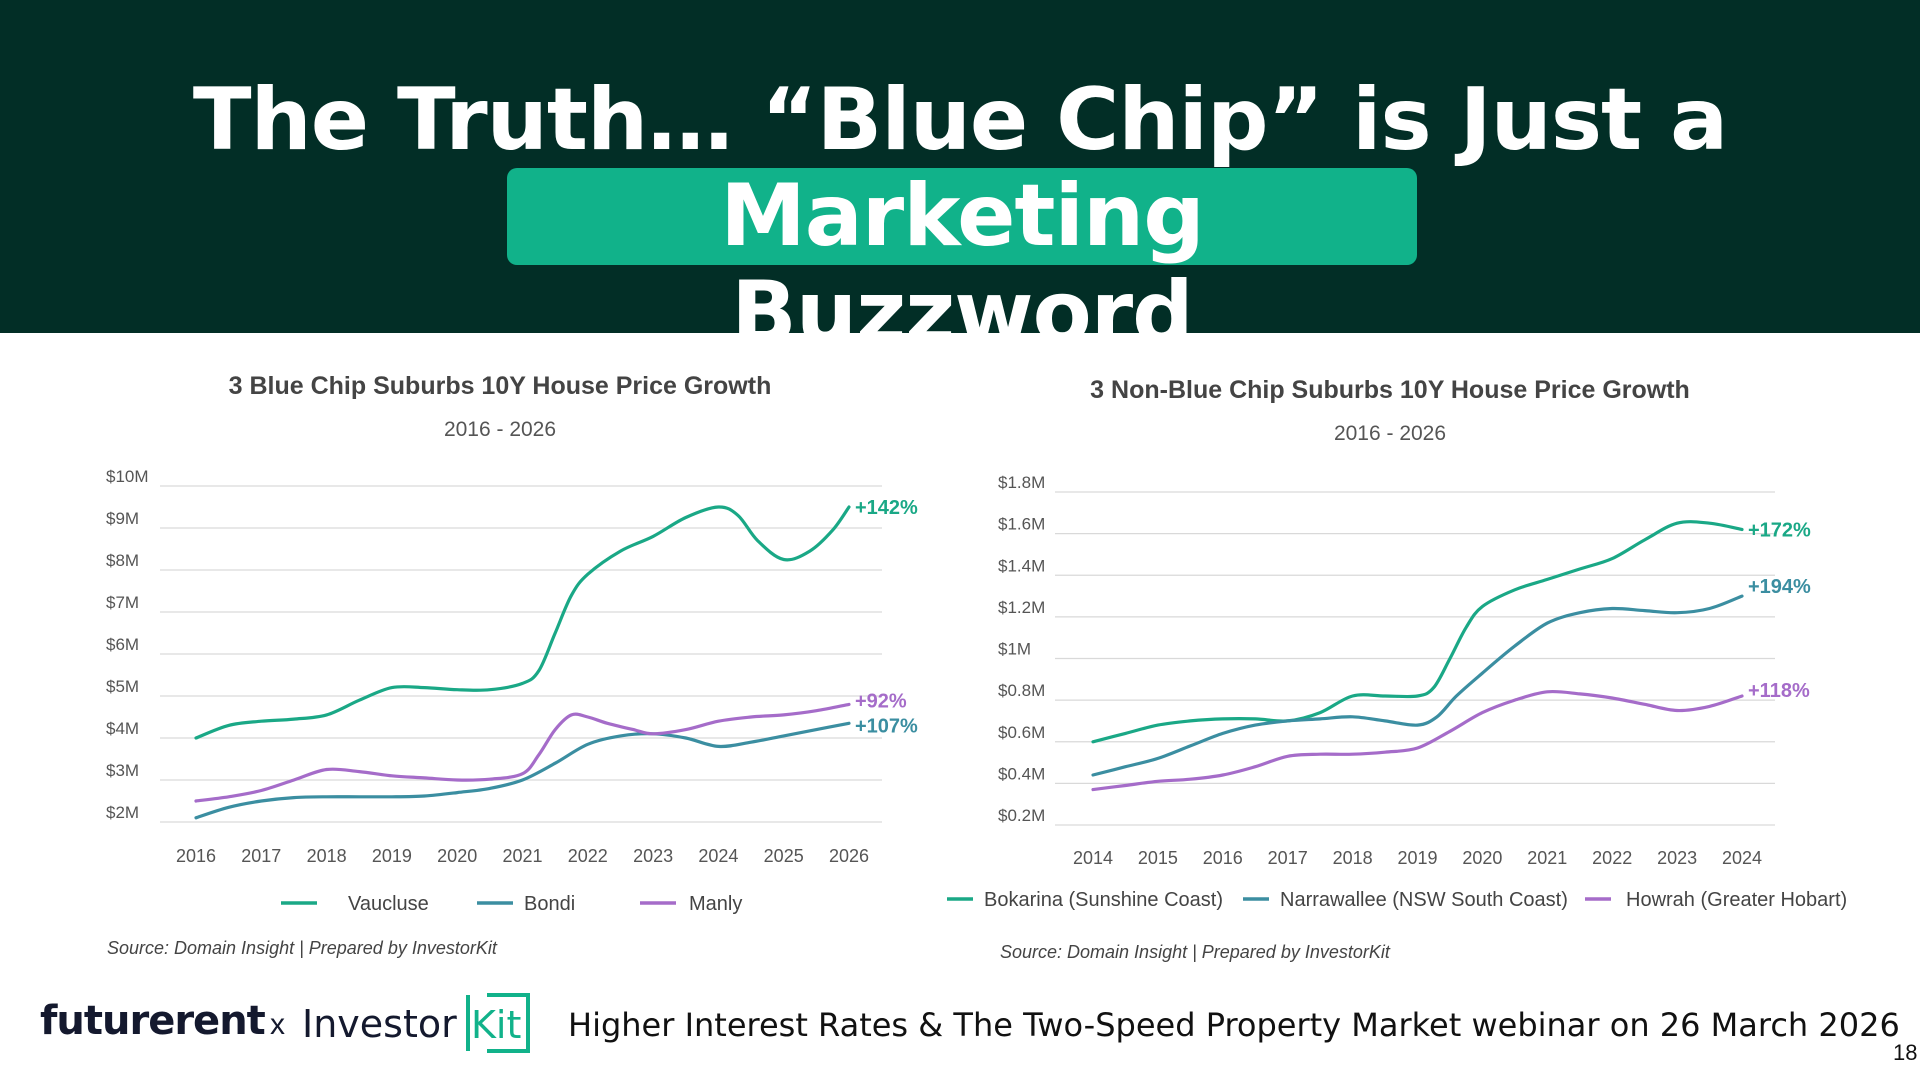  I want to click on series-line-bokarina, so click(1417, 632).